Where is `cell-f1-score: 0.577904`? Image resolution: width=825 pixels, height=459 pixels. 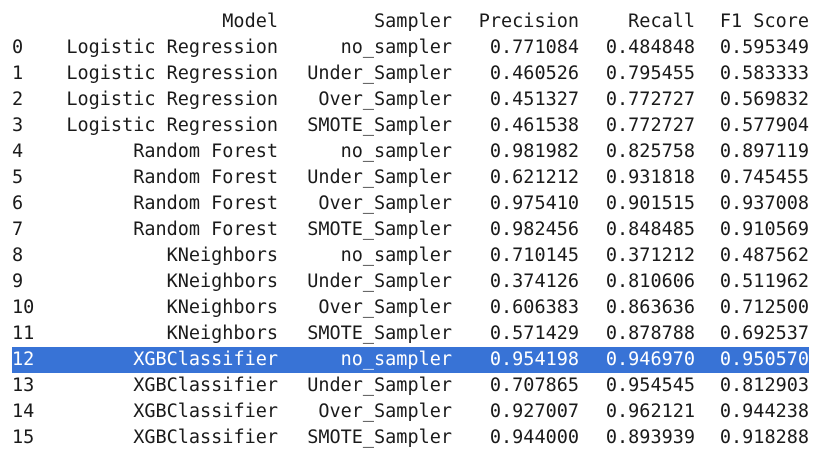
cell-f1-score: 0.577904 is located at coordinates (764, 125).